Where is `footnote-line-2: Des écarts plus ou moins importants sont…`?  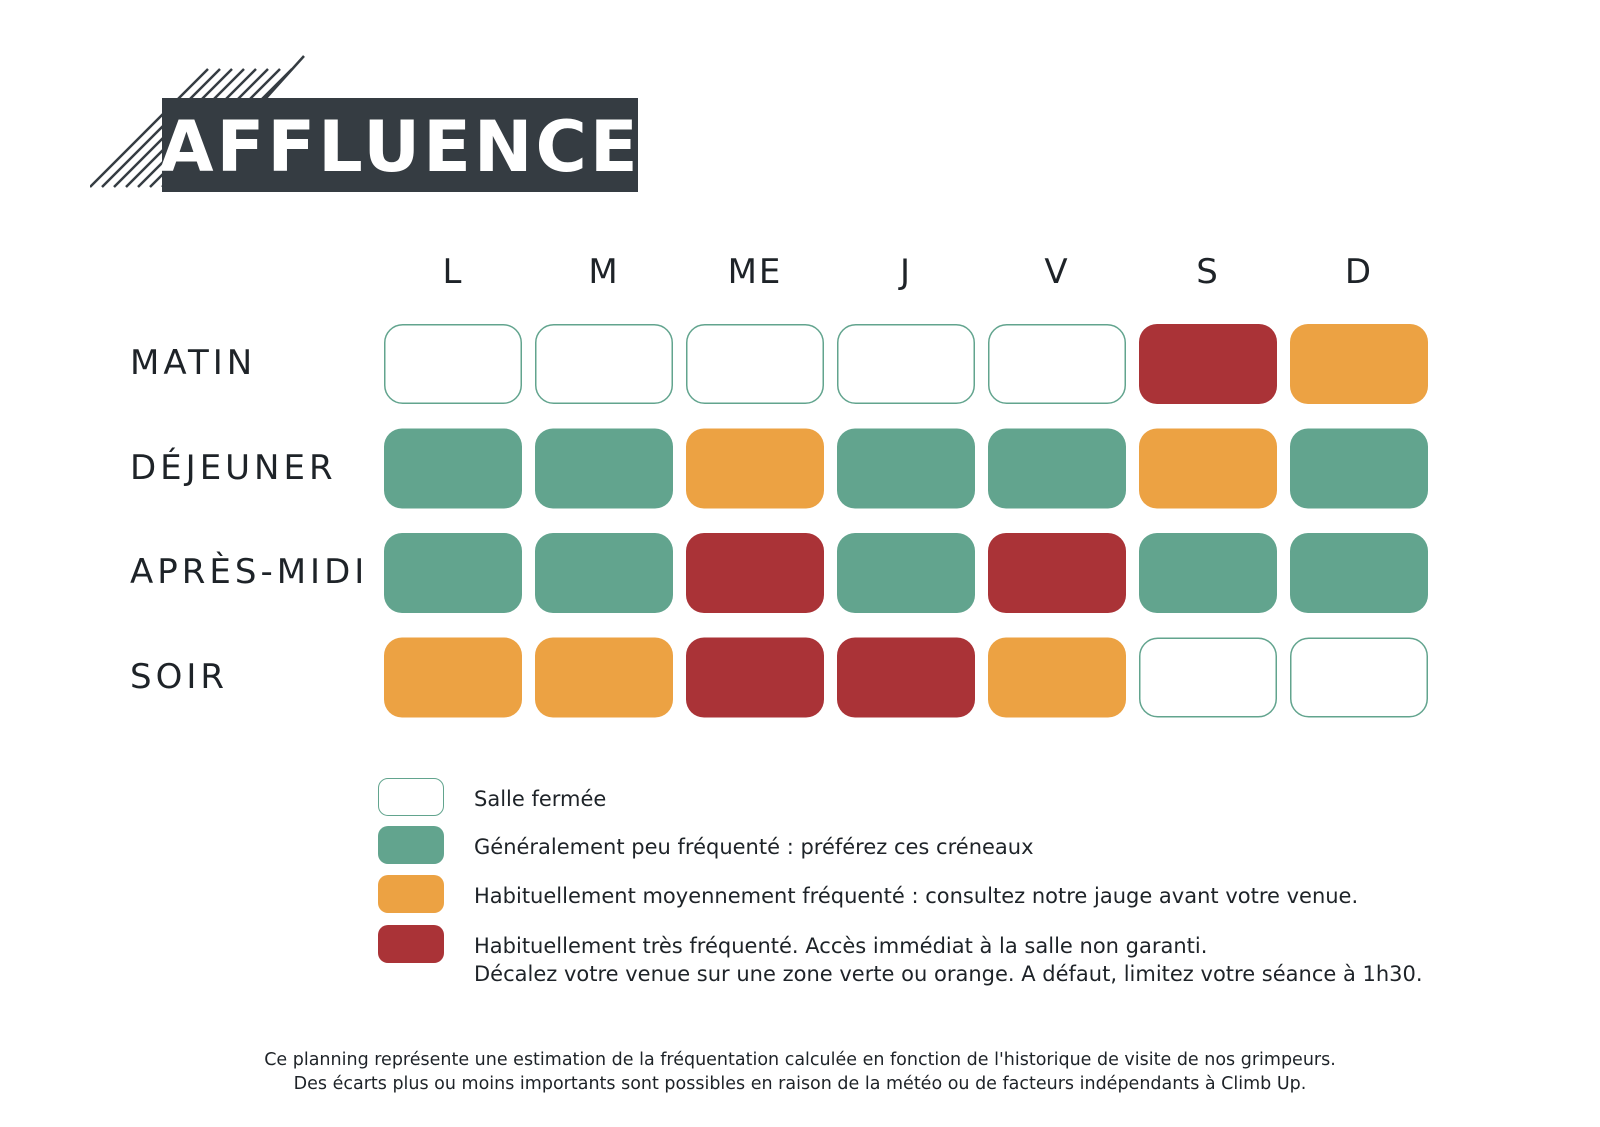
footnote-line-2: Des écarts plus ou moins importants sont… is located at coordinates (800, 1084).